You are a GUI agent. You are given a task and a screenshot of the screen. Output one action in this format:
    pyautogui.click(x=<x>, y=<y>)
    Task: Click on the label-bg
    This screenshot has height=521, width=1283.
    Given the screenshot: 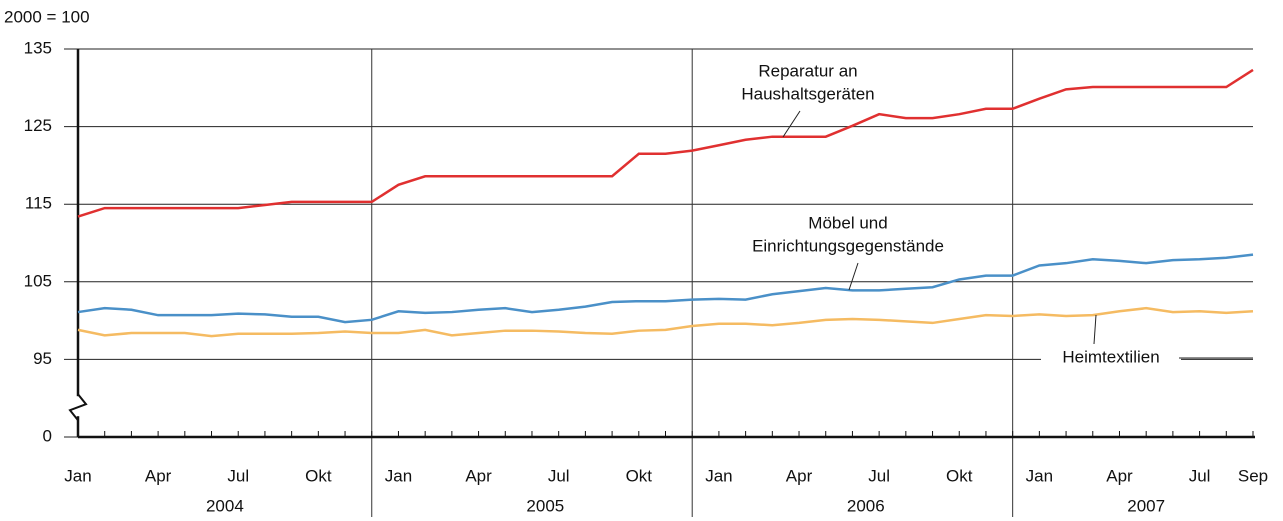 What is the action you would take?
    pyautogui.click(x=1111, y=358)
    